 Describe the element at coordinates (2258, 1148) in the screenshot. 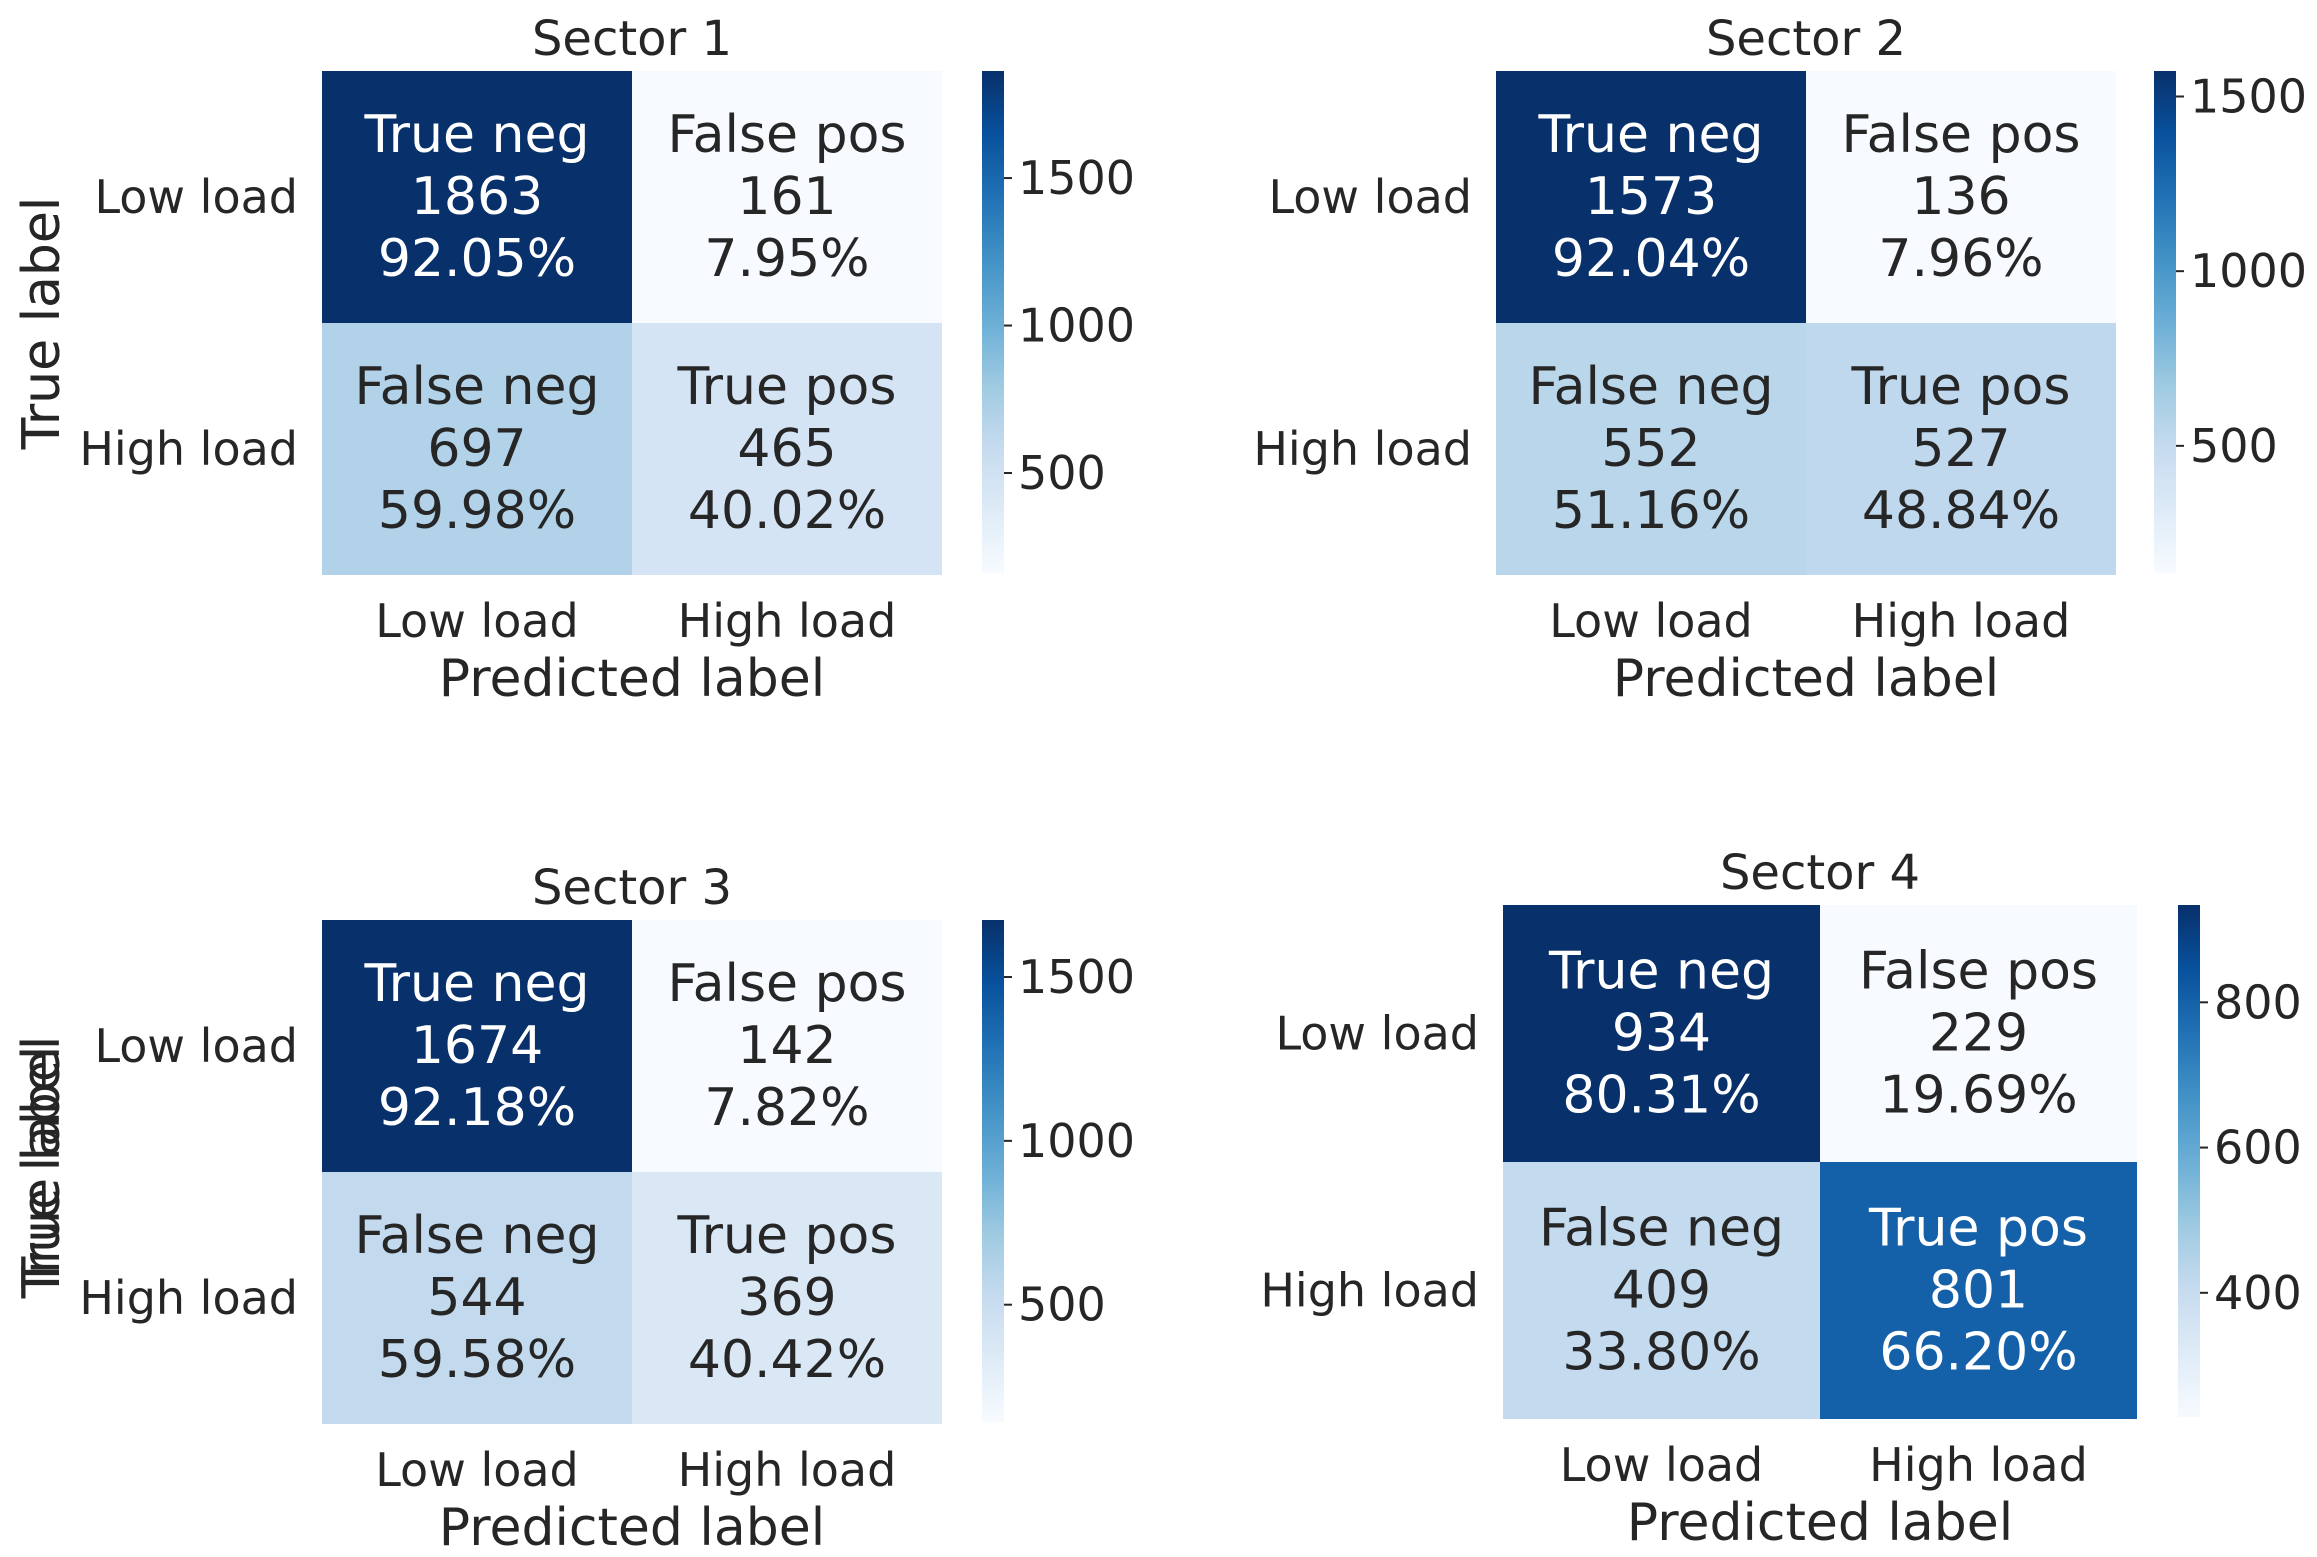

I see `colorbar-tick-label: 600` at that location.